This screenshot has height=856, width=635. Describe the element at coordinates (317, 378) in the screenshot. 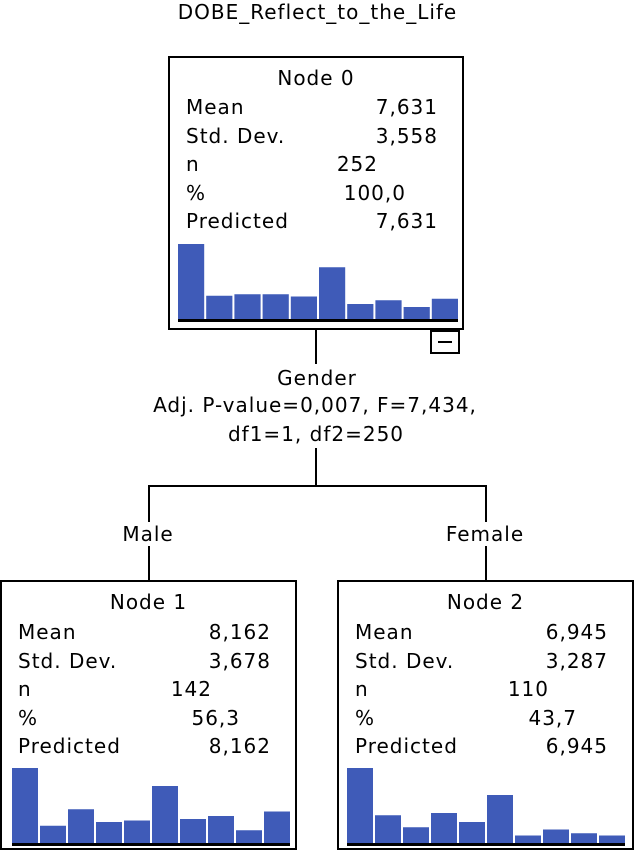

I see `split-variable: Gender` at that location.